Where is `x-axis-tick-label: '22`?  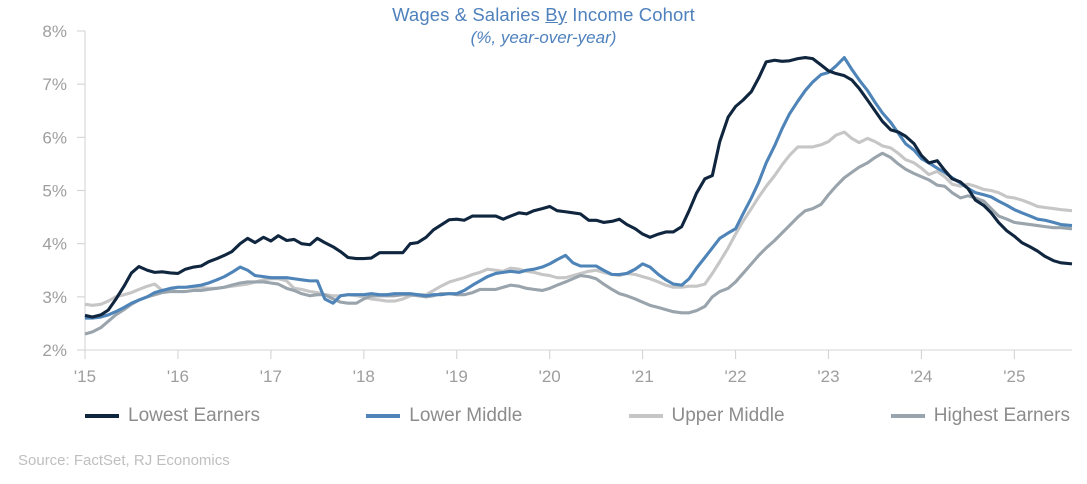
x-axis-tick-label: '22 is located at coordinates (735, 376).